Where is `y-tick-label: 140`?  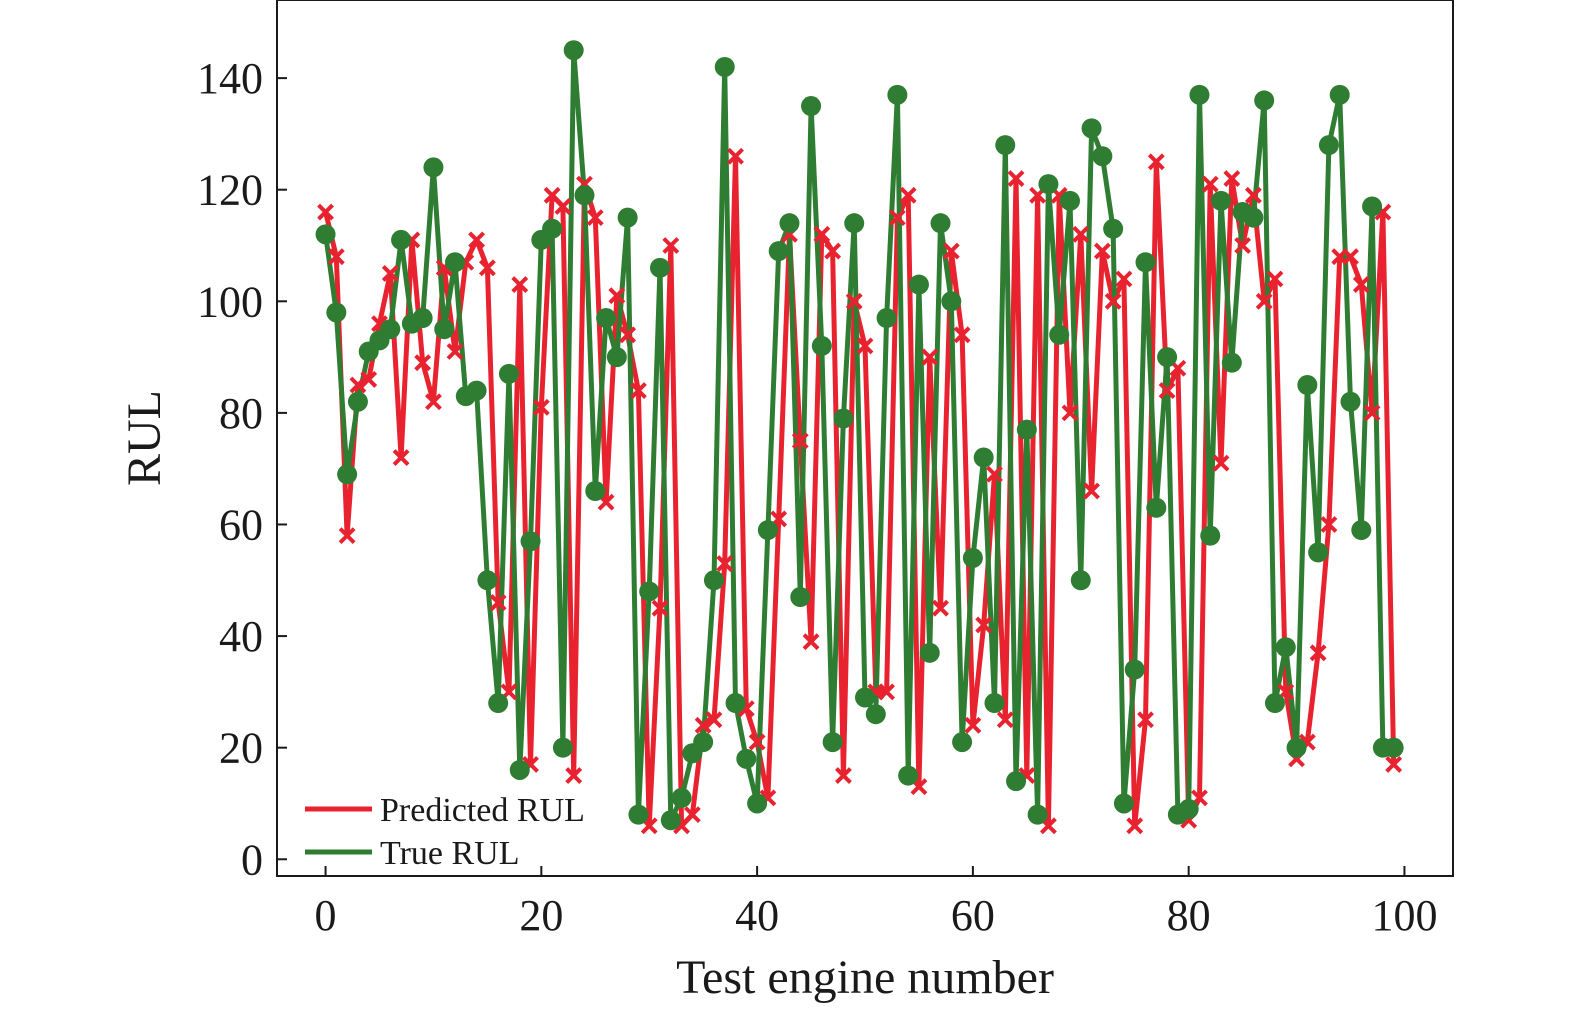 y-tick-label: 140 is located at coordinates (230, 78).